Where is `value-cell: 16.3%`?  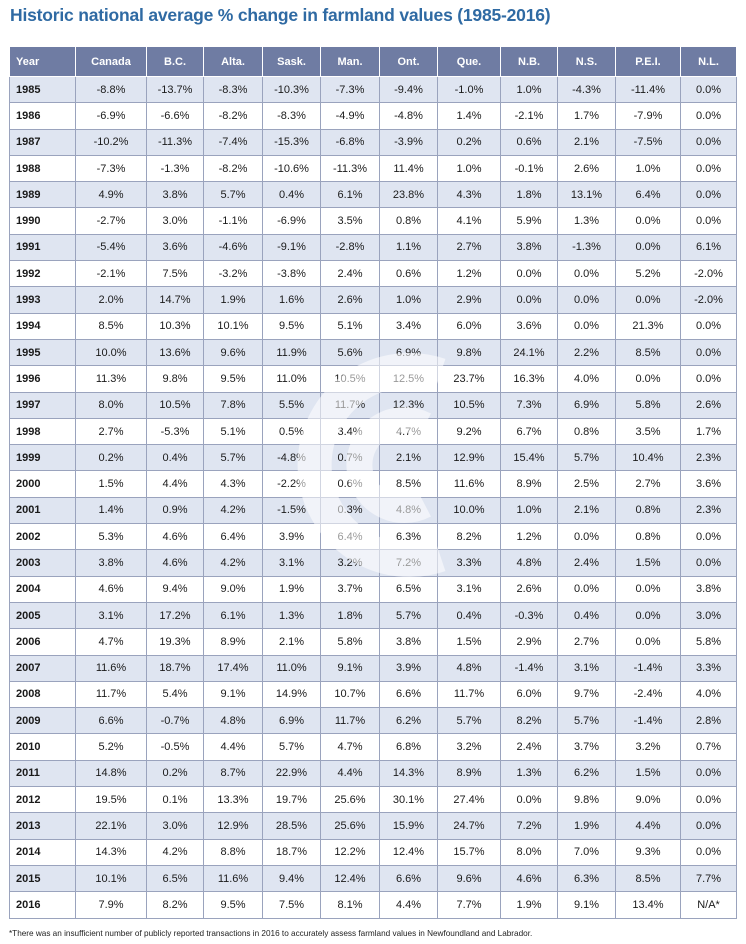
value-cell: 16.3% is located at coordinates (529, 379).